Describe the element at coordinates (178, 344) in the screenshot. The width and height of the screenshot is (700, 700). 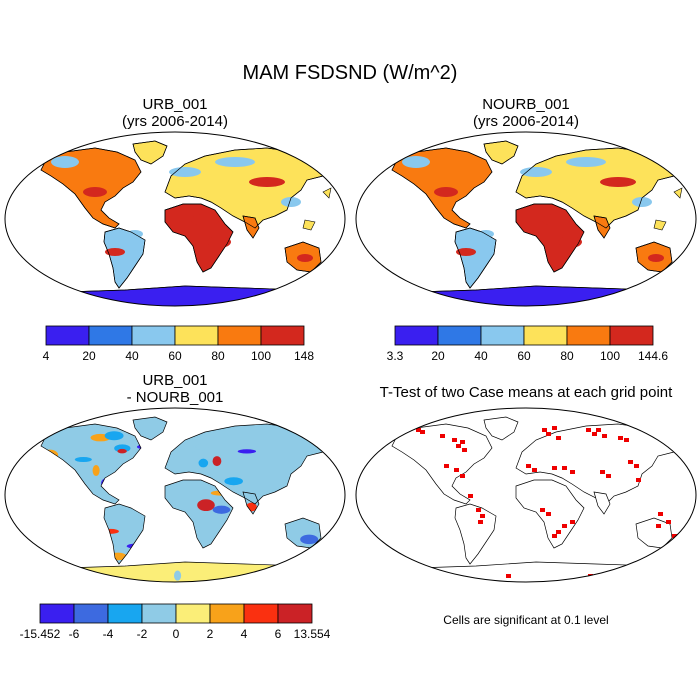
I see `urb-colorbar: 4 20 40 60 80 100 148` at that location.